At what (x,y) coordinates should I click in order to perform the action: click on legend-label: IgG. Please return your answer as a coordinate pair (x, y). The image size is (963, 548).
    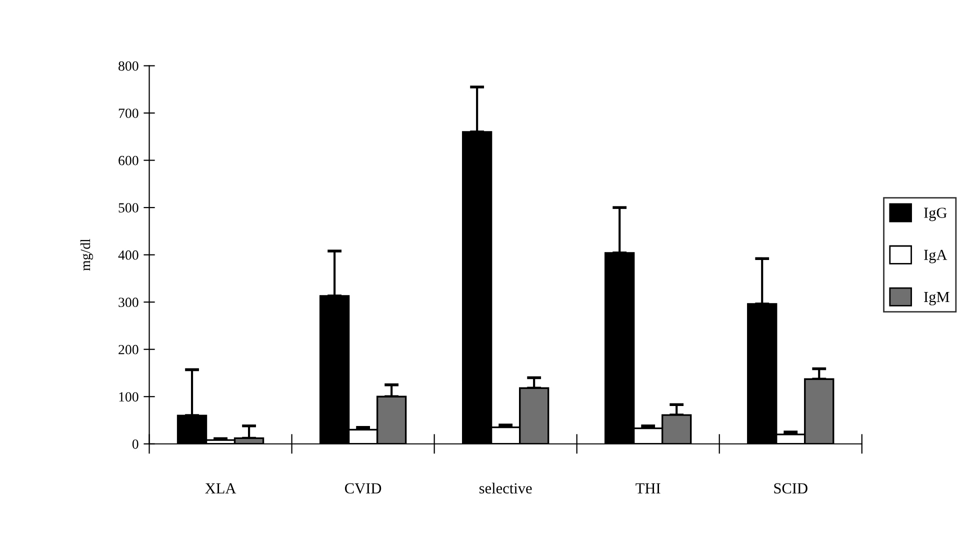
    Looking at the image, I should click on (935, 215).